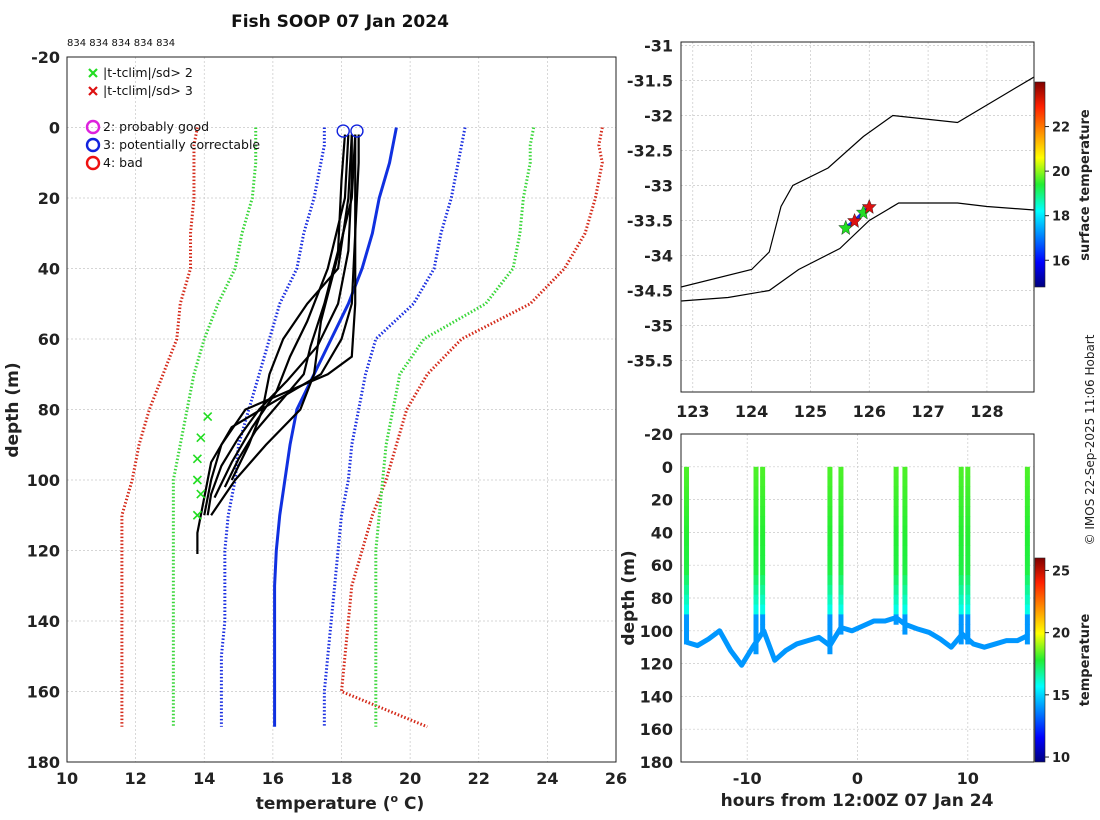 The width and height of the screenshot is (1100, 820). Describe the element at coordinates (658, 434) in the screenshot. I see `timeseries-ytick: -20` at that location.